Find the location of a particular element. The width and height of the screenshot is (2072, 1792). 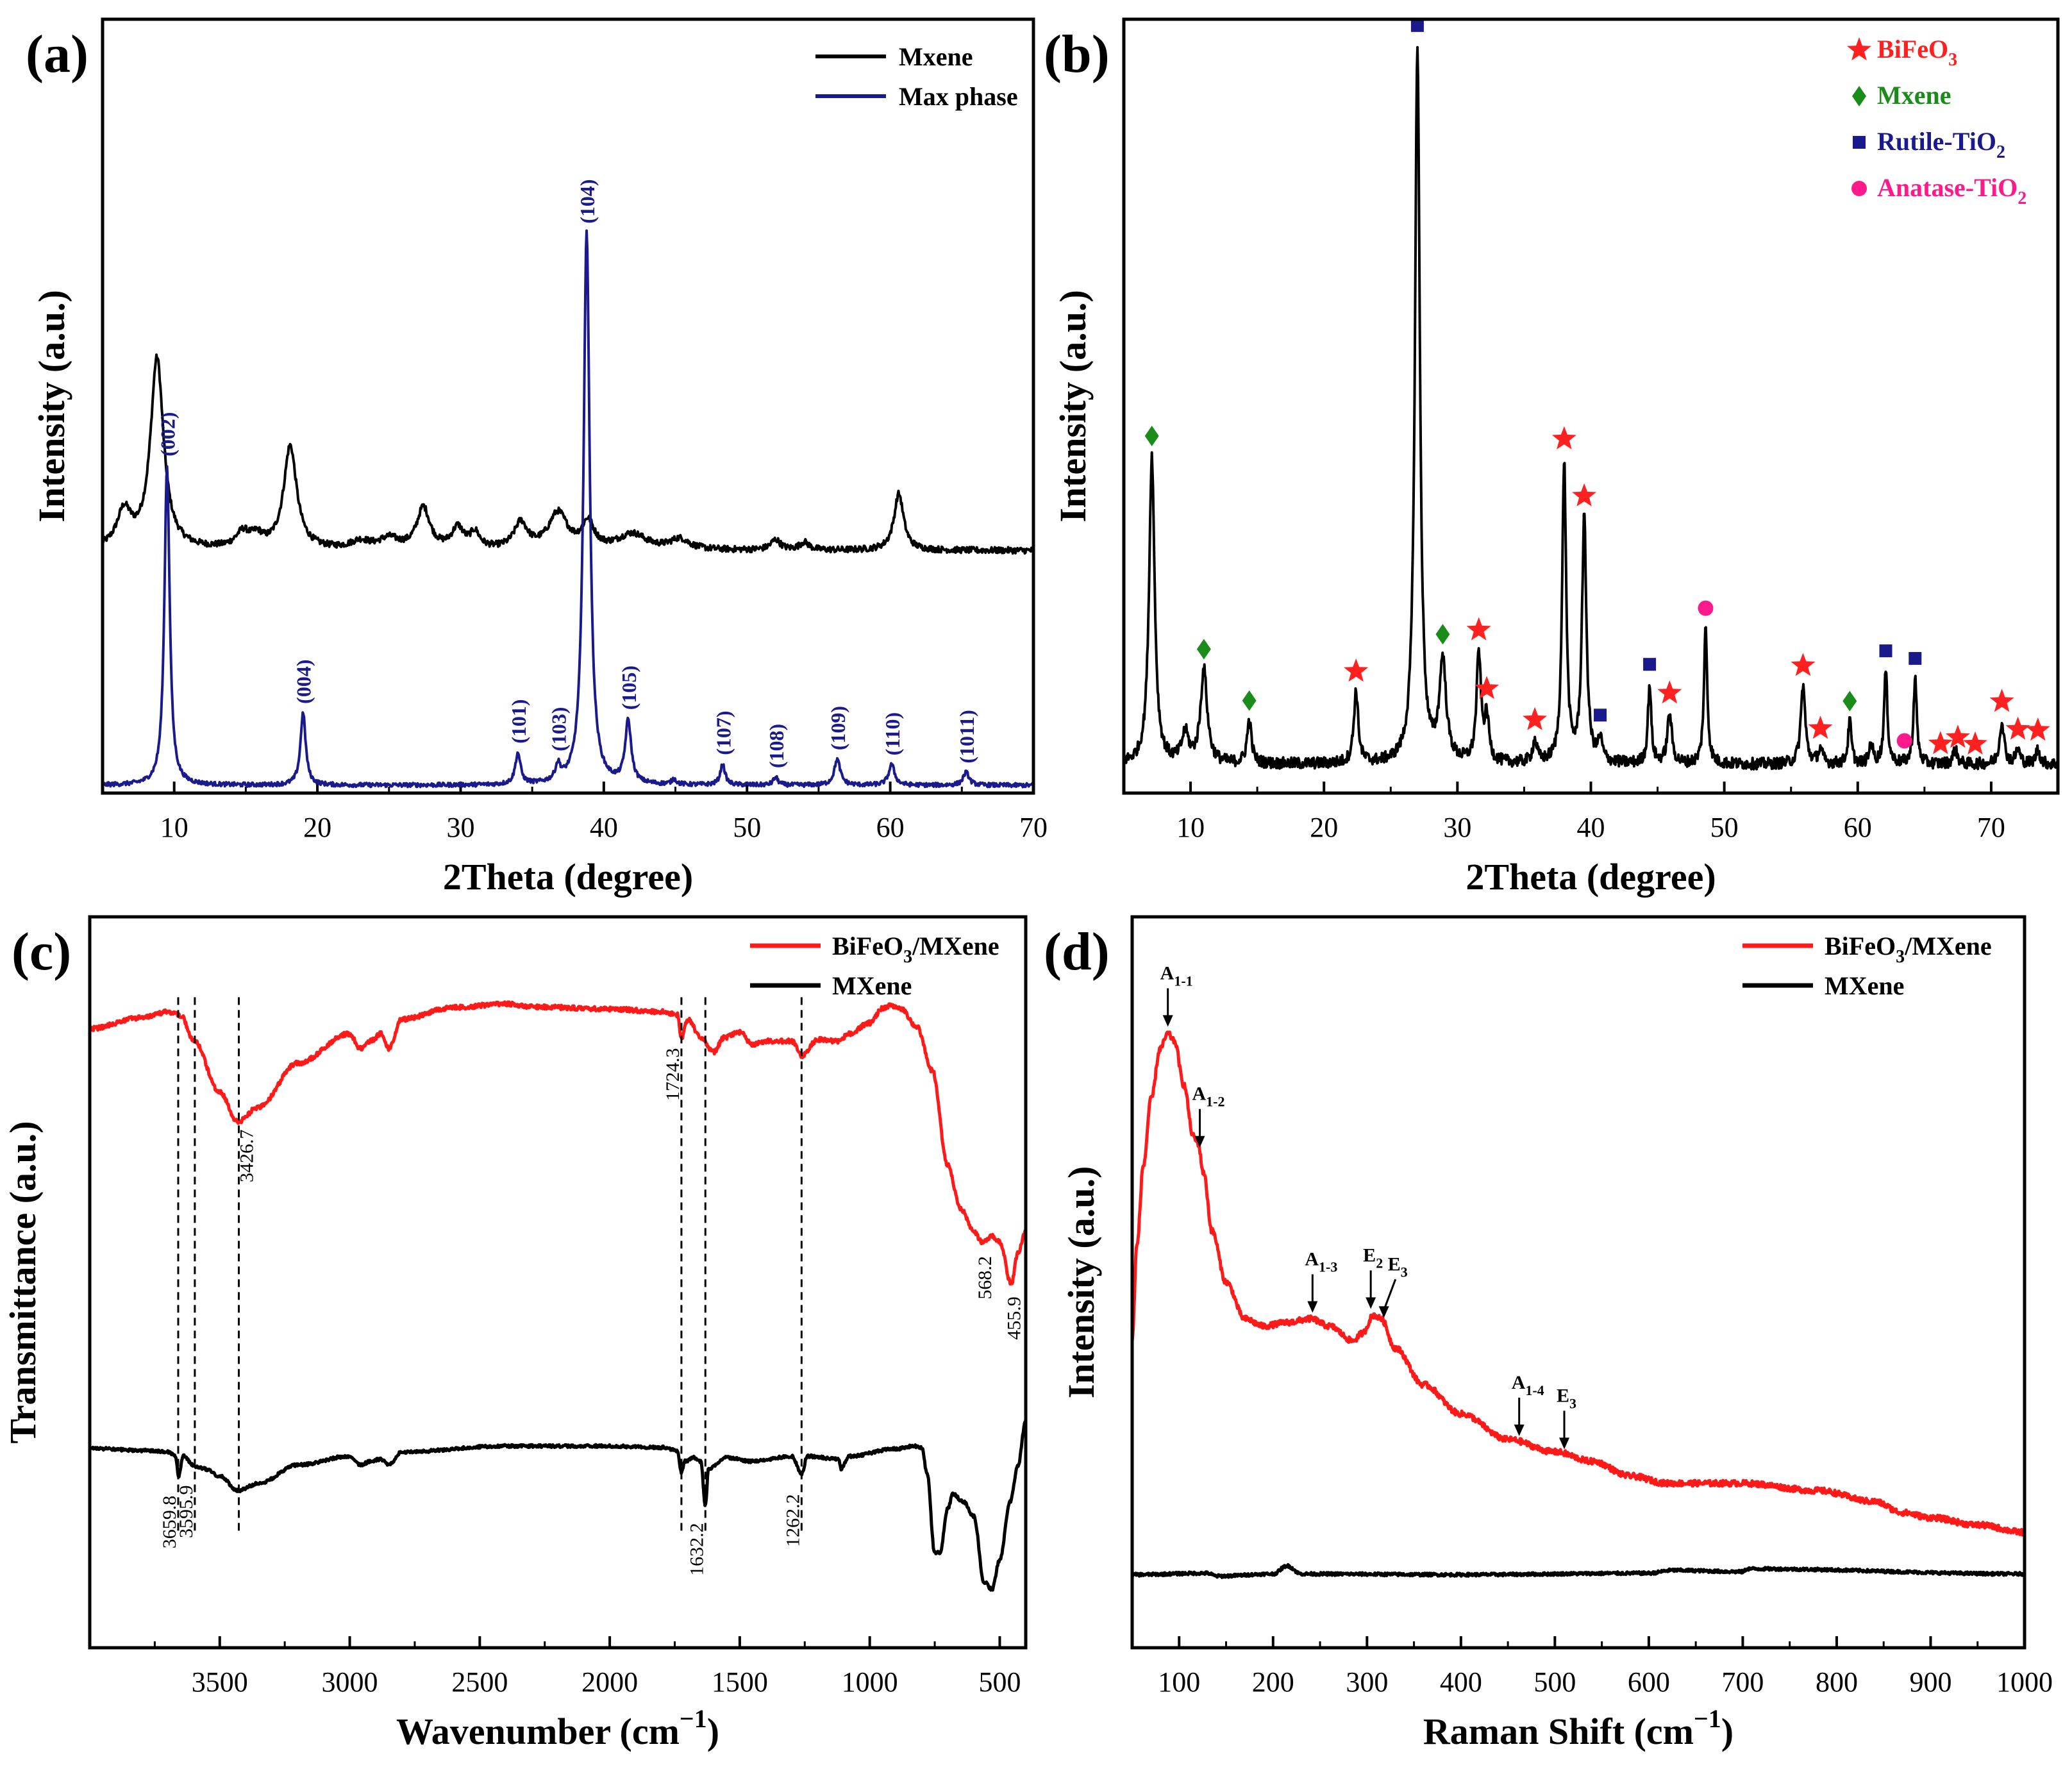

legend-label: BiFeO3 is located at coordinates (1917, 52).